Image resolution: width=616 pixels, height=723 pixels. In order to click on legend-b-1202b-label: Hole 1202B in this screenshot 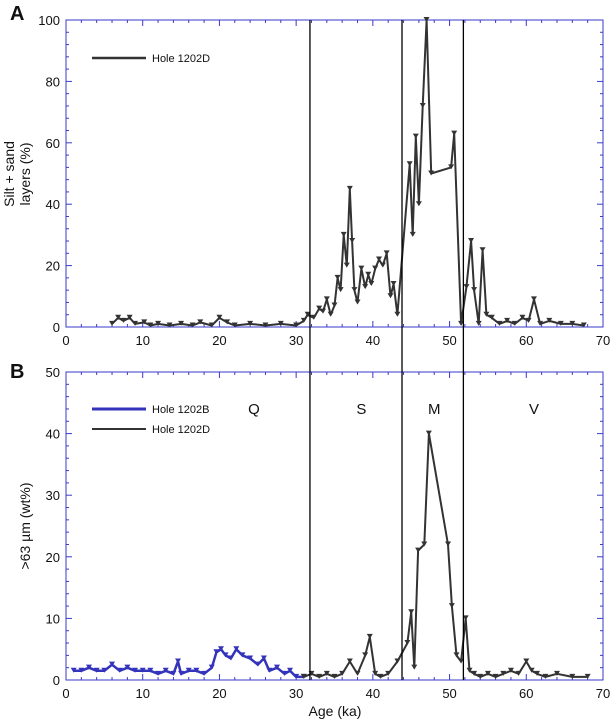, I will do `click(181, 410)`.